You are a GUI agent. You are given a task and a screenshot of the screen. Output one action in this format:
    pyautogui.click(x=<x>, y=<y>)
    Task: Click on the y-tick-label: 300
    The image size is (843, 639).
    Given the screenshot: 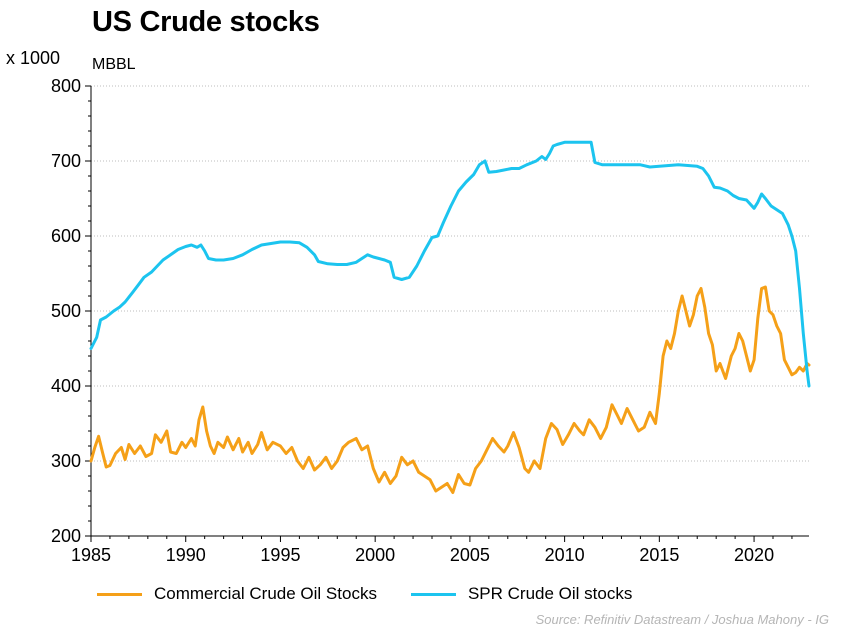 What is the action you would take?
    pyautogui.click(x=66, y=461)
    